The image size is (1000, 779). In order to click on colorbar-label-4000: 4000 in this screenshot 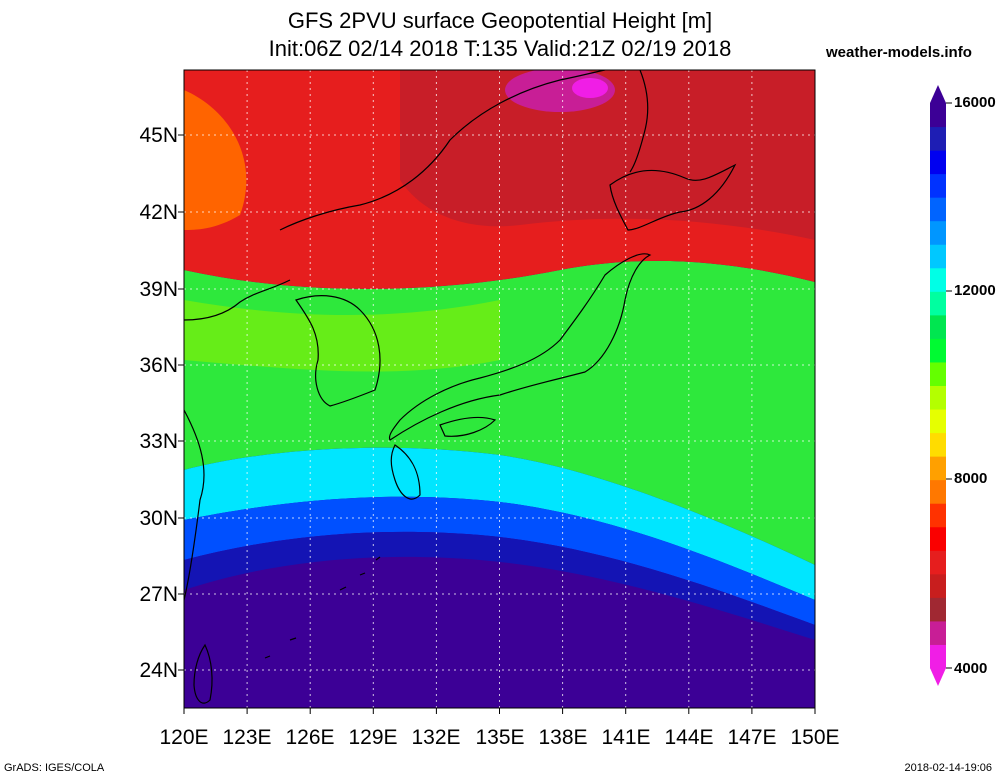, I will do `click(971, 668)`.